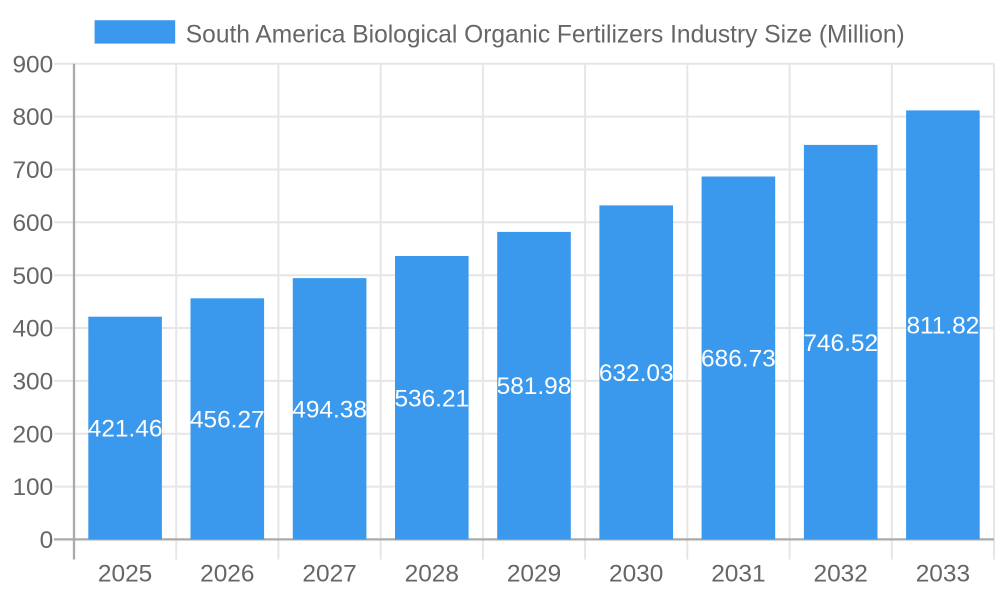 The image size is (1000, 600). What do you see at coordinates (329, 574) in the screenshot?
I see `svg-text: 2027` at bounding box center [329, 574].